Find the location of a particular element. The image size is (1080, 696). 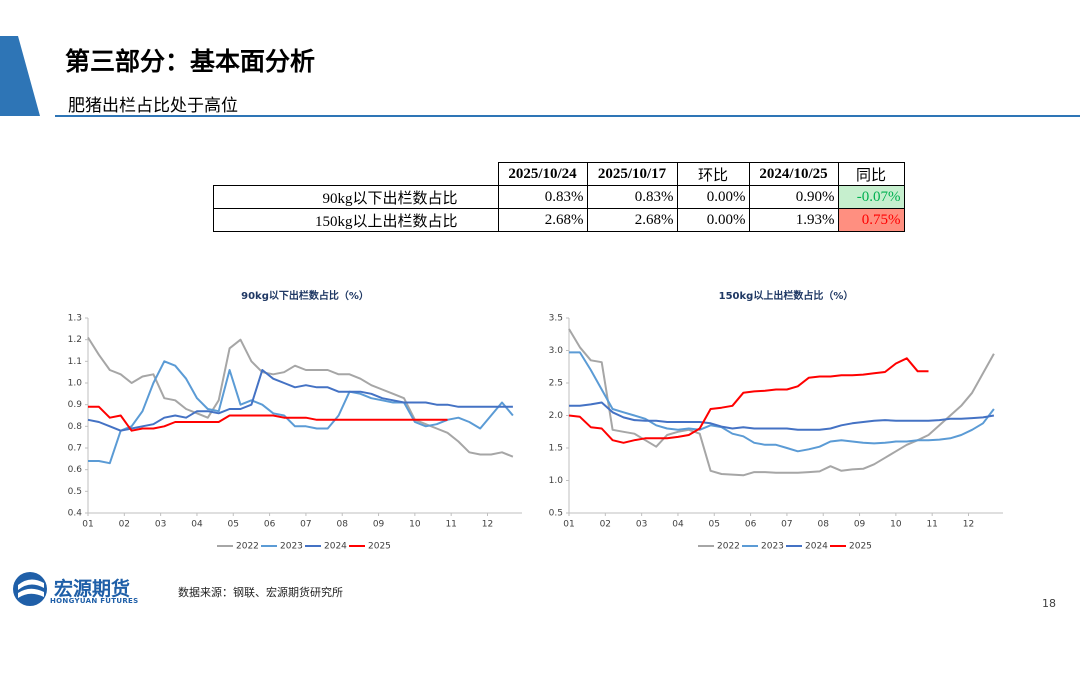

column-header: 2025/10/17 is located at coordinates (632, 174).